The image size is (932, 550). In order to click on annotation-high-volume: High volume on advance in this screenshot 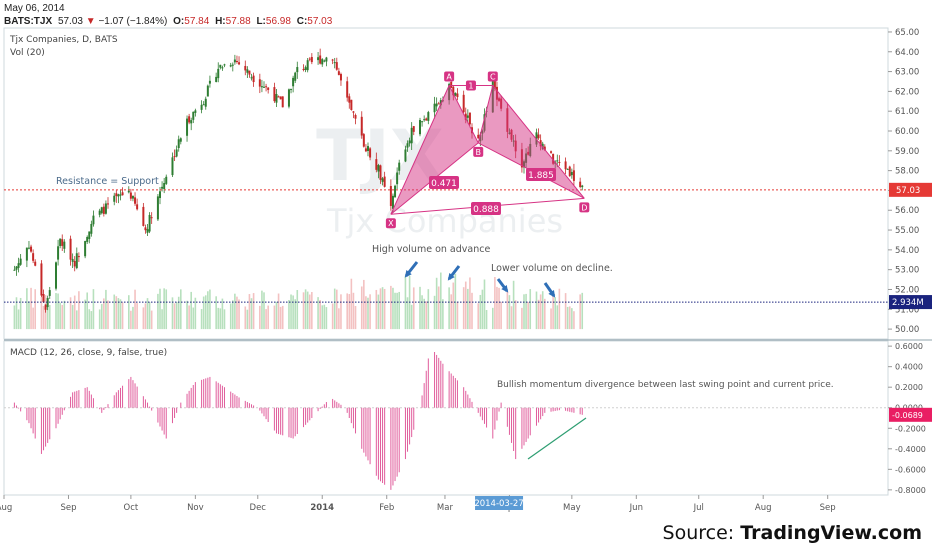, I will do `click(431, 249)`.